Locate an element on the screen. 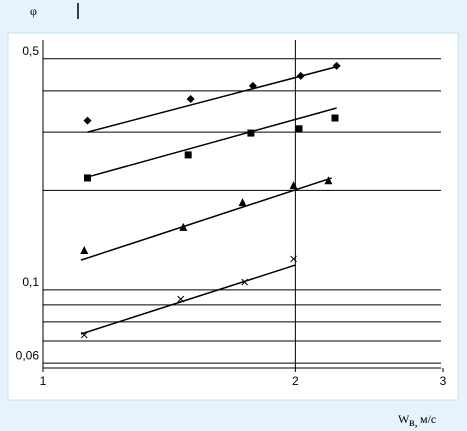 The image size is (467, 431). x-axis-label-sub: в, is located at coordinates (413, 422).